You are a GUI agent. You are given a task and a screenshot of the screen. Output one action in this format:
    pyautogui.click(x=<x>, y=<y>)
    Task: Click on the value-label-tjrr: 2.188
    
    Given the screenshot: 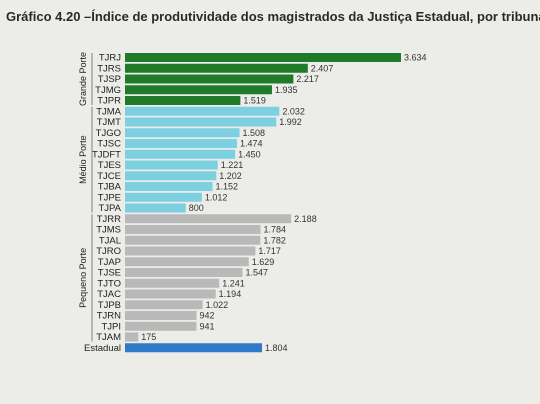 What is the action you would take?
    pyautogui.click(x=305, y=219)
    